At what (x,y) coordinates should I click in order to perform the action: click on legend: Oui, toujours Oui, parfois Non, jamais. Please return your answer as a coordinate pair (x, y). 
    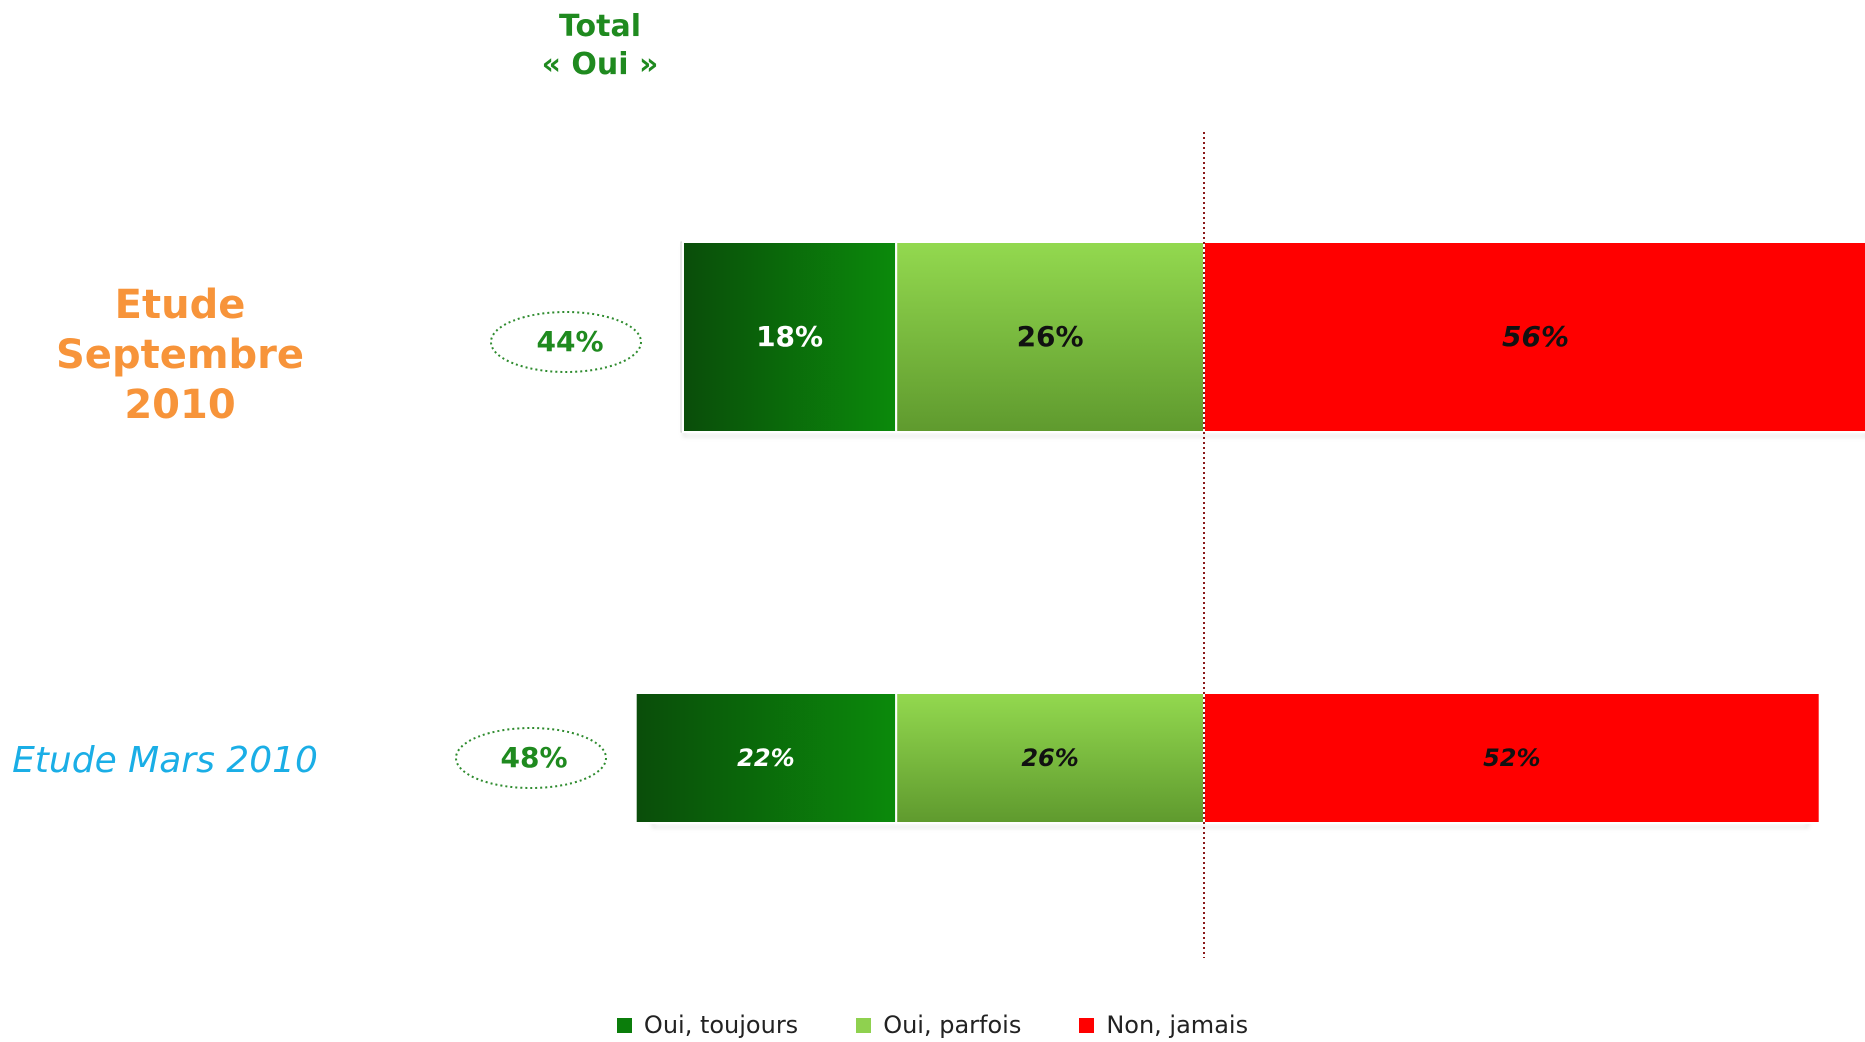
    Looking at the image, I should click on (932, 1025).